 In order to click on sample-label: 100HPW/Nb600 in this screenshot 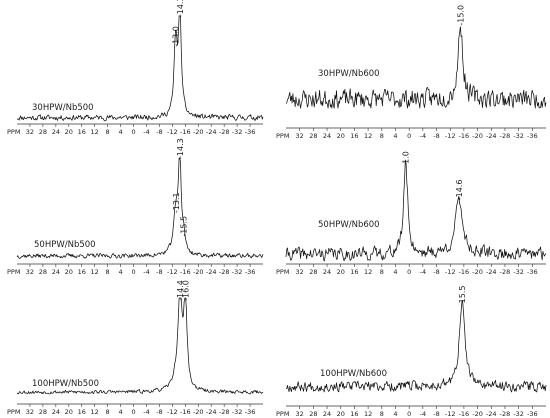, I will do `click(353, 374)`.